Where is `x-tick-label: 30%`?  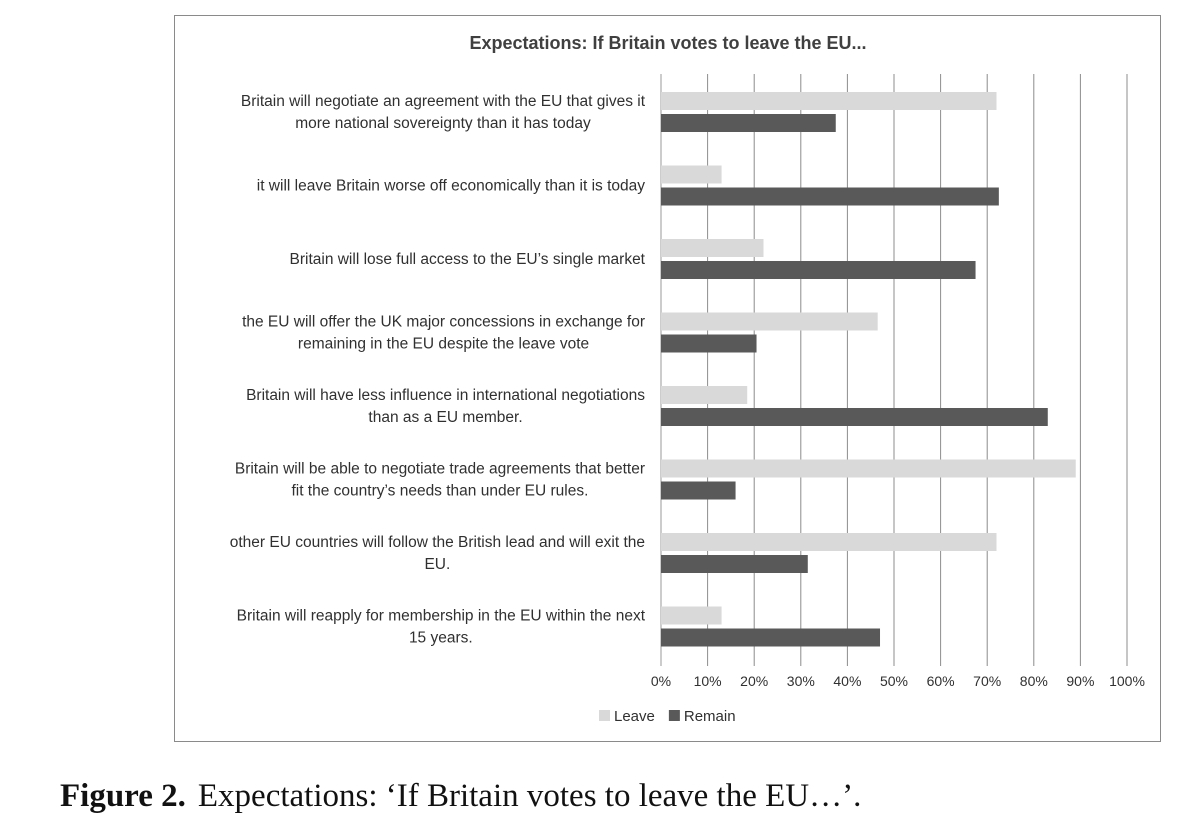 x-tick-label: 30% is located at coordinates (801, 681).